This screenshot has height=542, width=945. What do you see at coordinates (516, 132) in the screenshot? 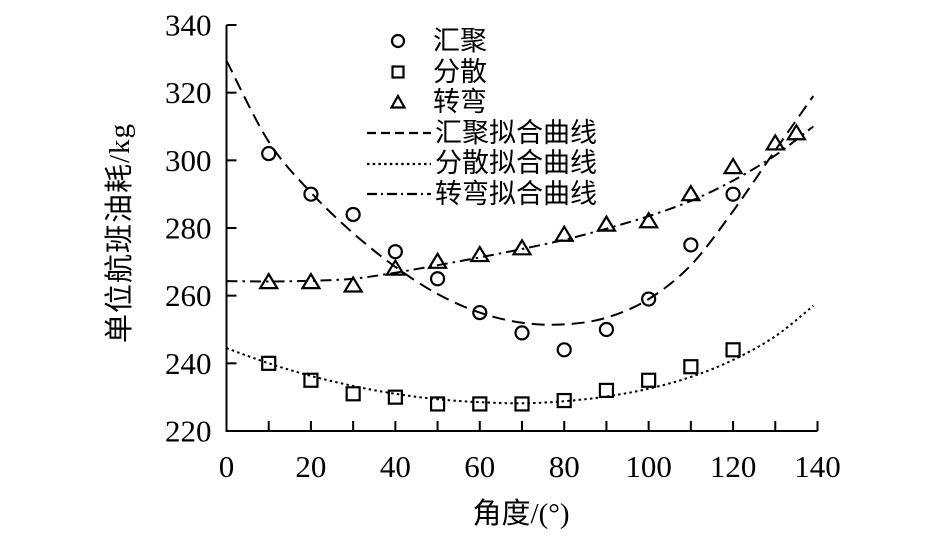
I see `legend-label: 汇聚拟合曲线` at bounding box center [516, 132].